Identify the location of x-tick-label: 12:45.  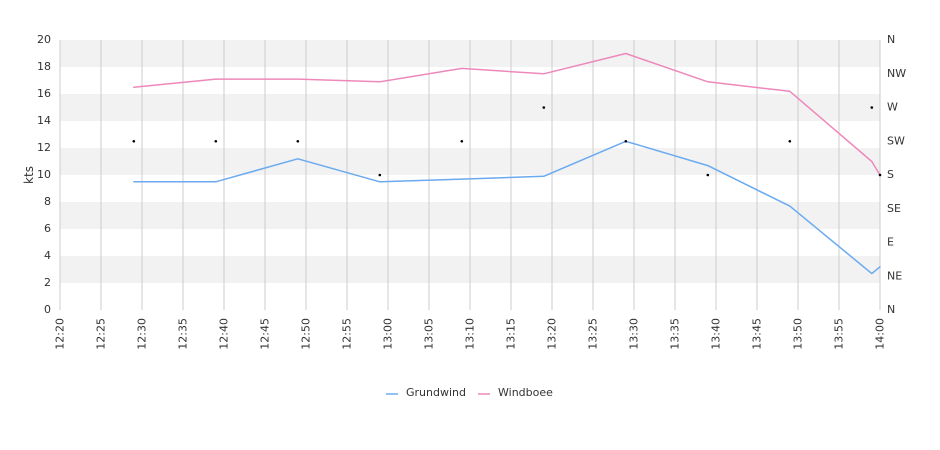
(265, 334).